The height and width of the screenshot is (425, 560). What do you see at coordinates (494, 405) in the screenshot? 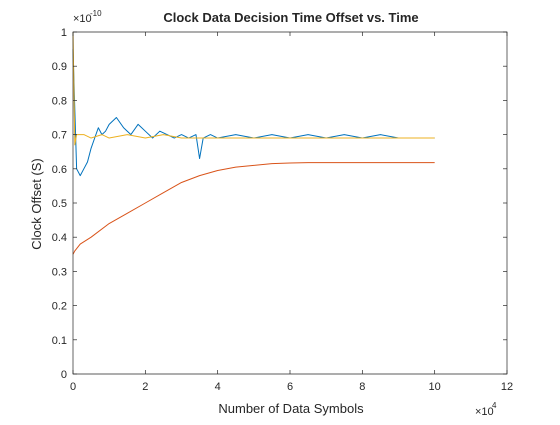
I see `x-multiplier-exponent: 4` at bounding box center [494, 405].